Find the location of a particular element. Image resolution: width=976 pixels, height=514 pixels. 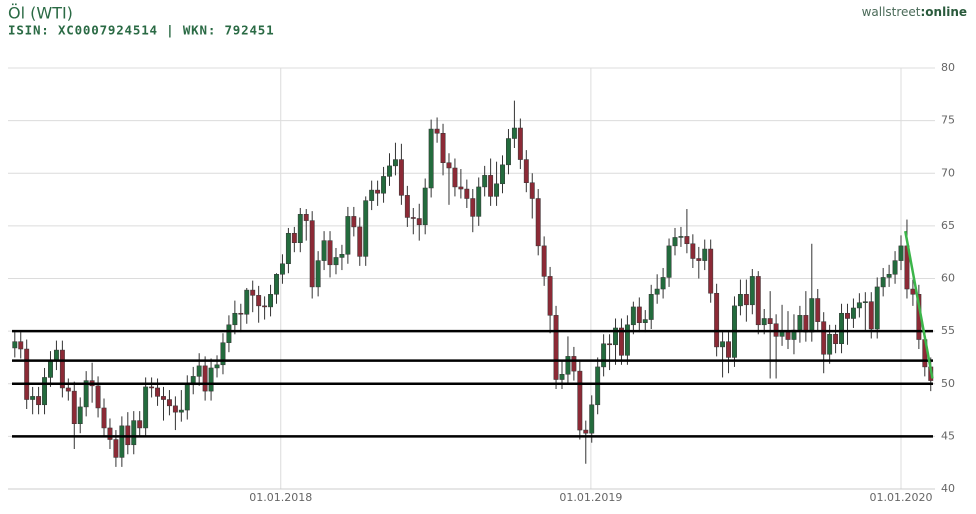

y-tick-label: 65 is located at coordinates (948, 225).